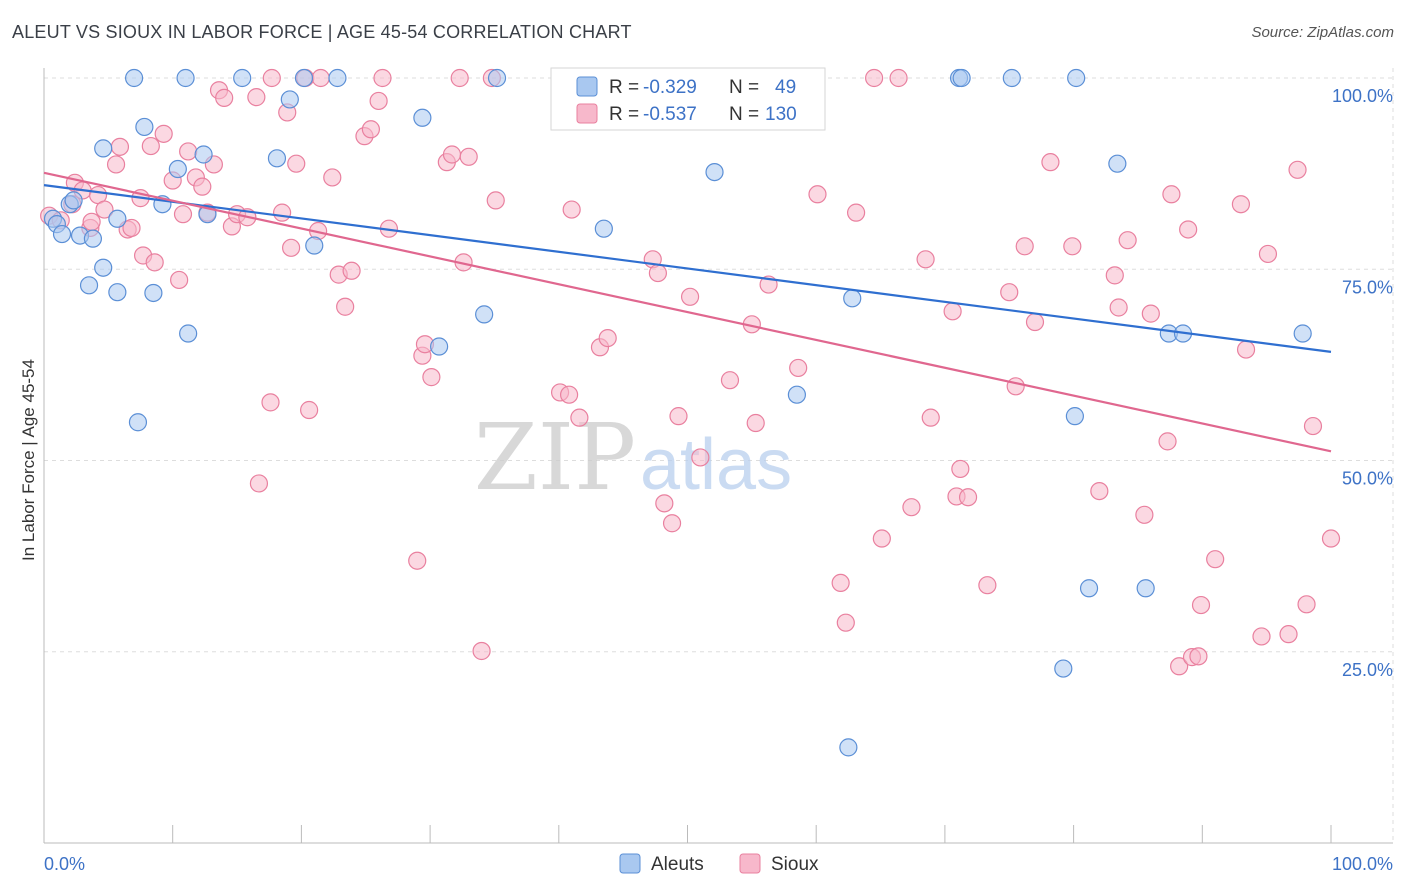  What do you see at coordinates (744, 87) in the screenshot?
I see `legend-n-label-1: N =` at bounding box center [744, 87].